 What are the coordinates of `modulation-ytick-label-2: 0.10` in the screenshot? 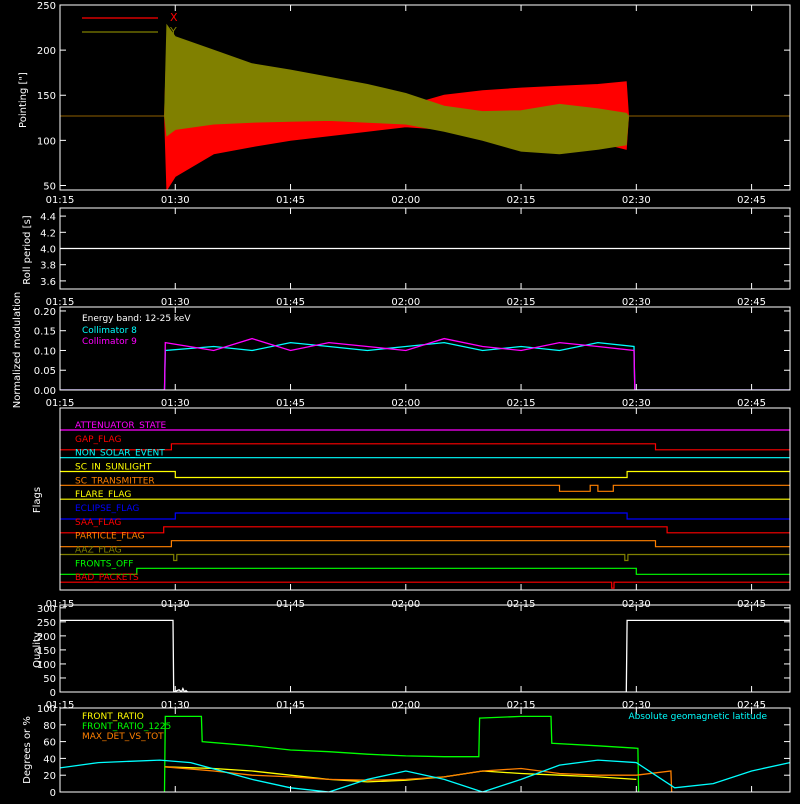 It's located at (45, 351).